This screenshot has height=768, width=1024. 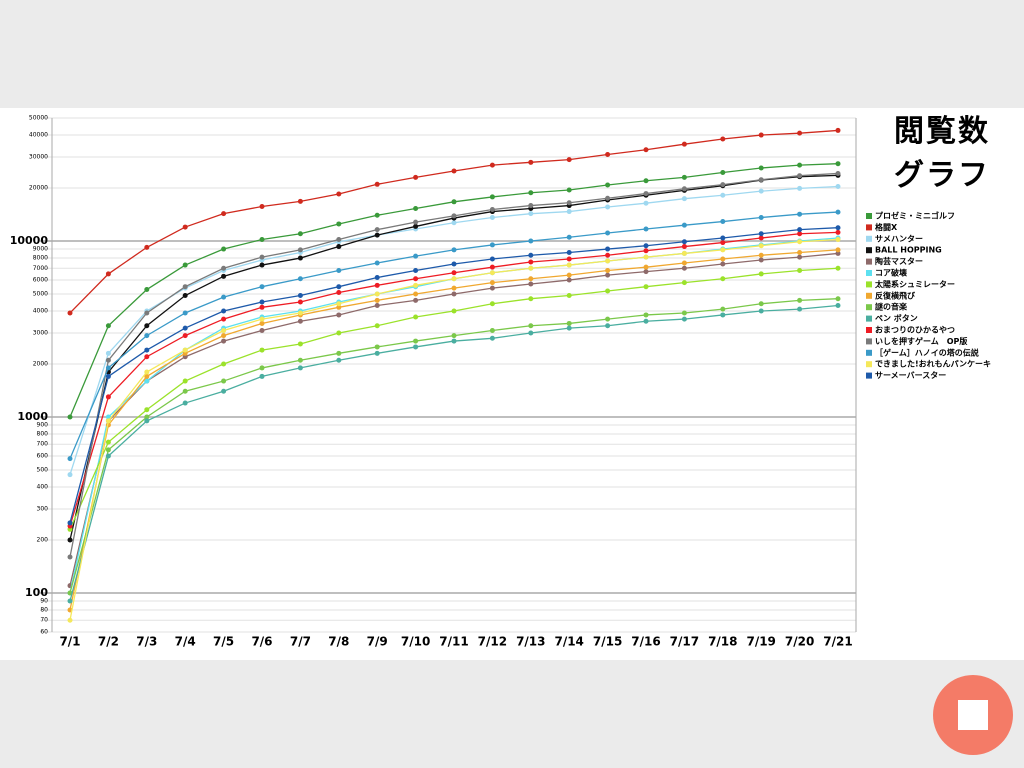 I want to click on y-tick-label: 6000, so click(x=40, y=280).